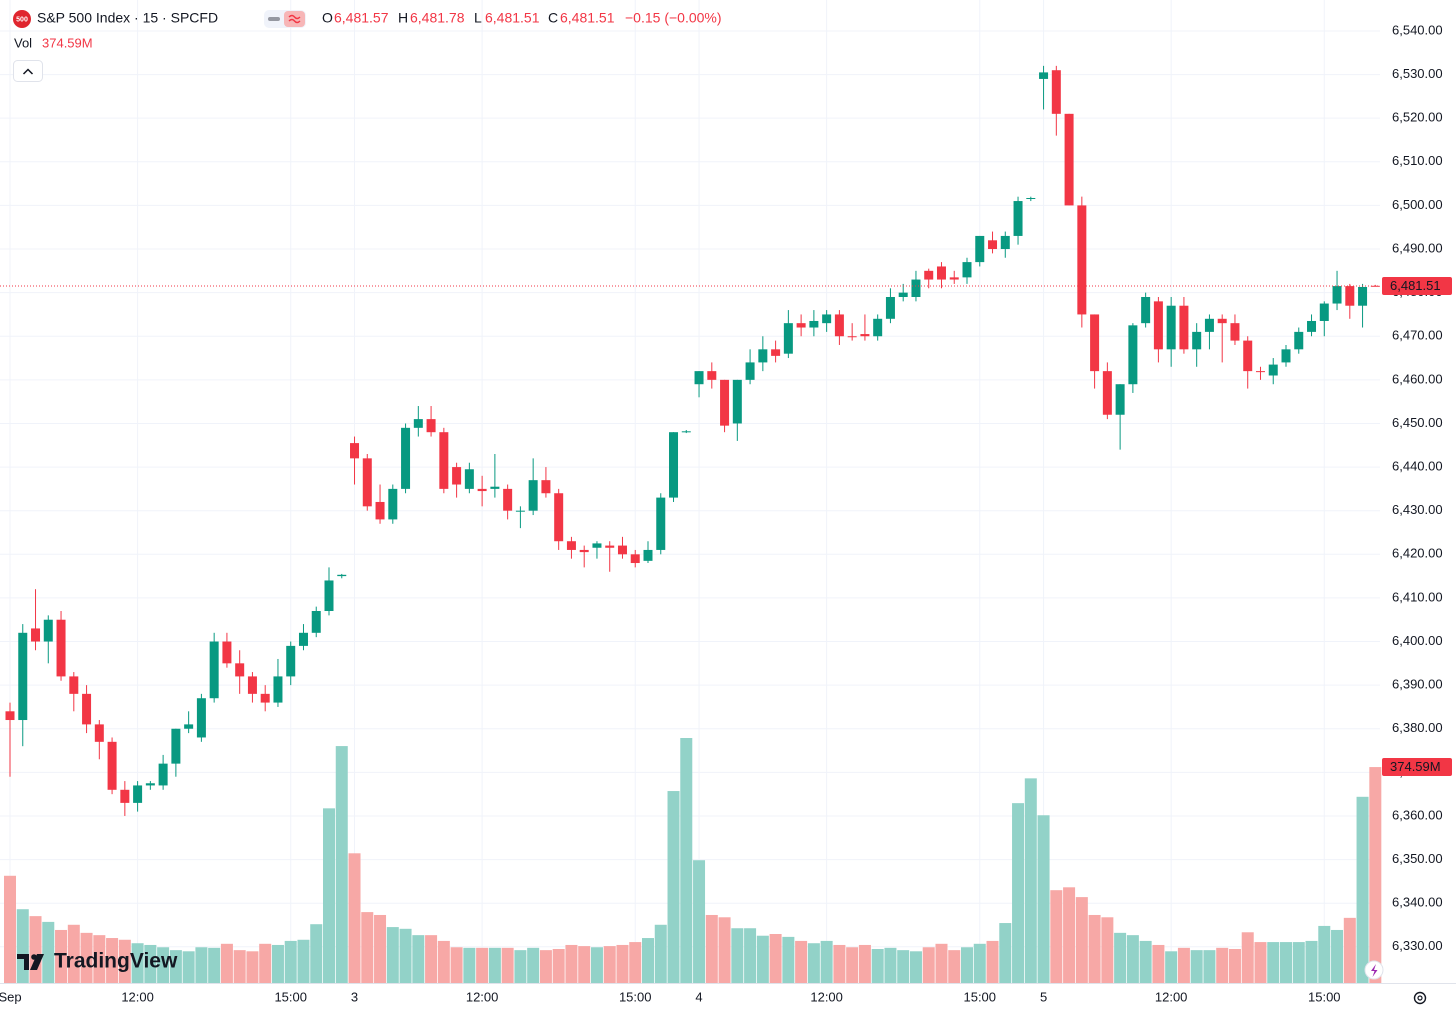 The height and width of the screenshot is (1015, 1456). What do you see at coordinates (23, 42) in the screenshot?
I see `volume-key: Vol` at bounding box center [23, 42].